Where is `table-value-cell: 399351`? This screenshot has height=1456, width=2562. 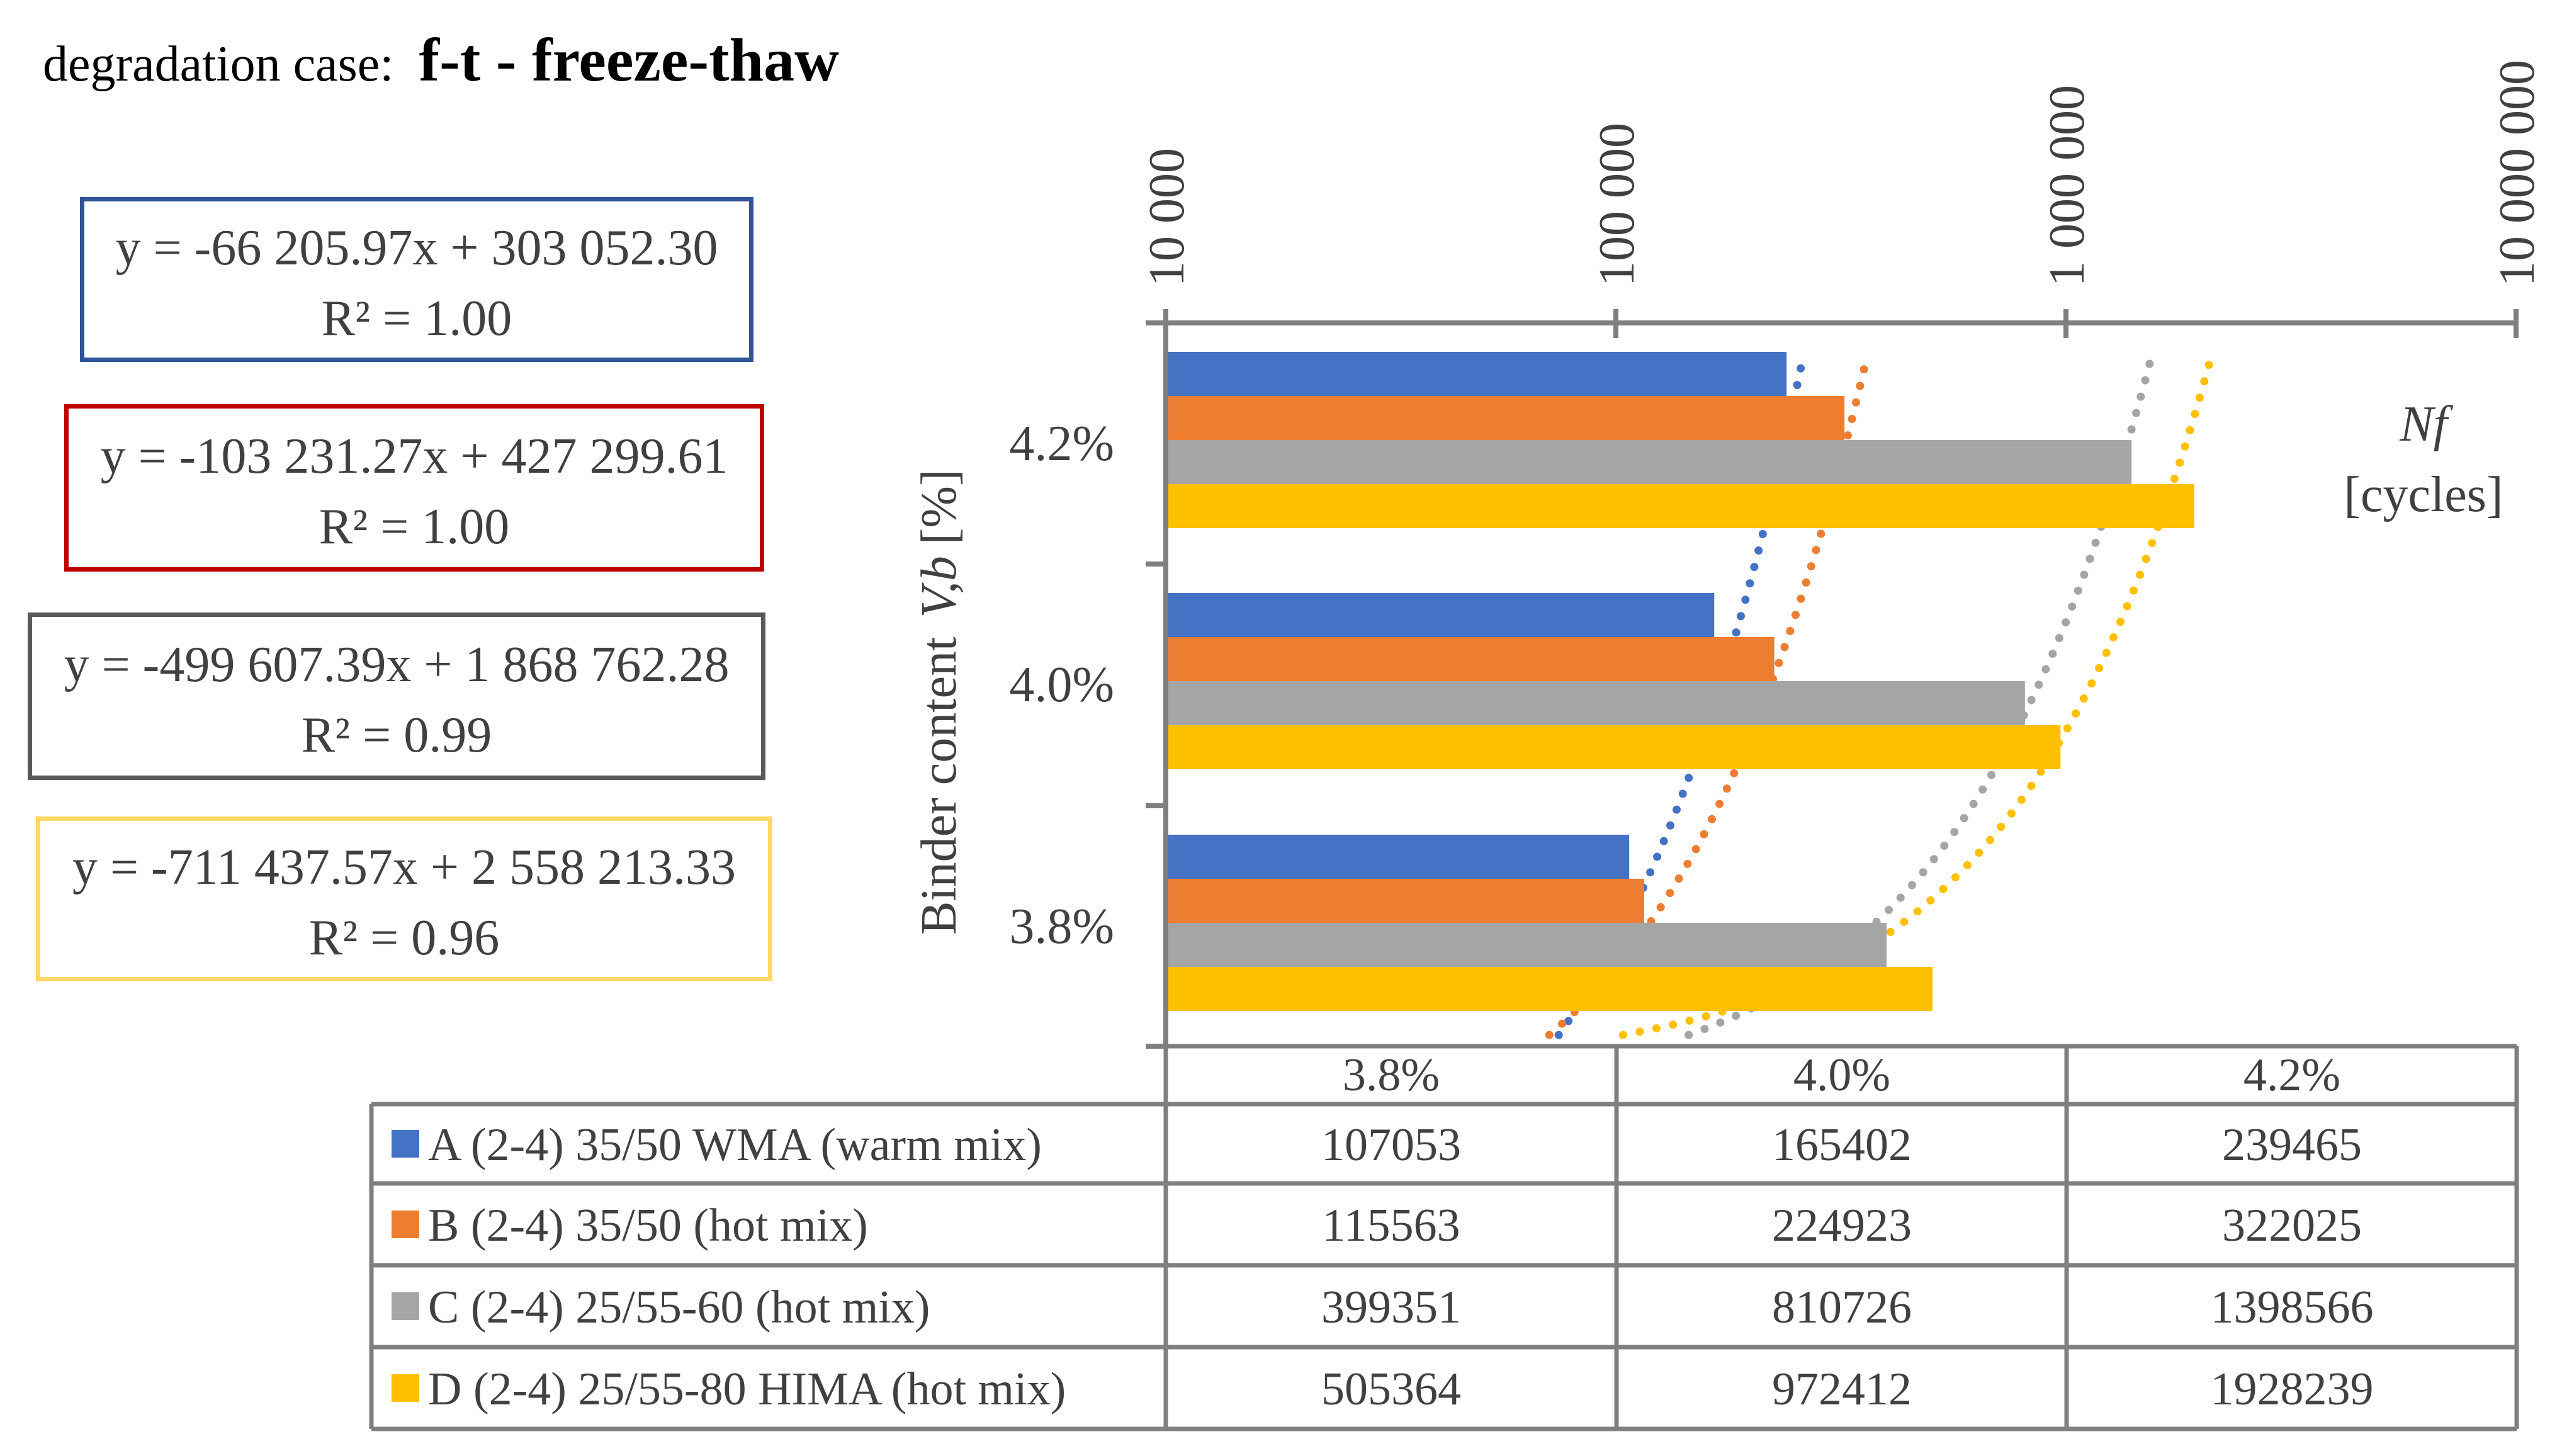 table-value-cell: 399351 is located at coordinates (1391, 1307).